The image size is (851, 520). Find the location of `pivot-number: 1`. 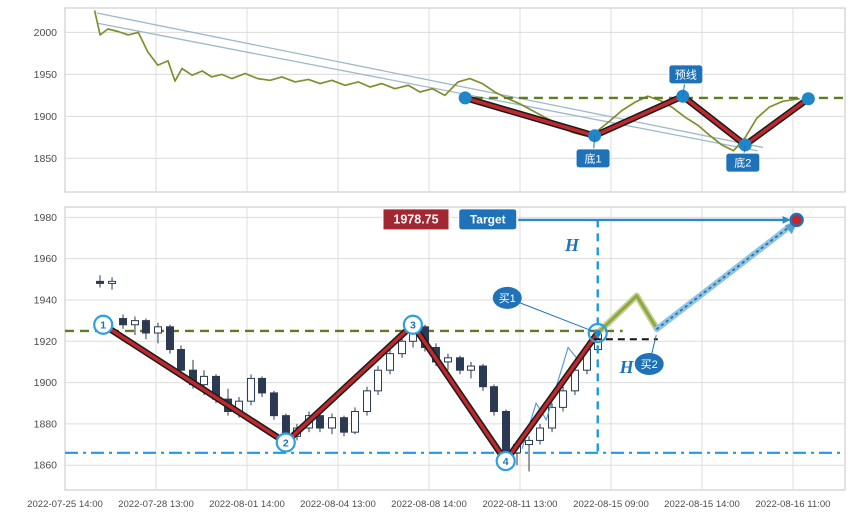

pivot-number: 1 is located at coordinates (103, 326).